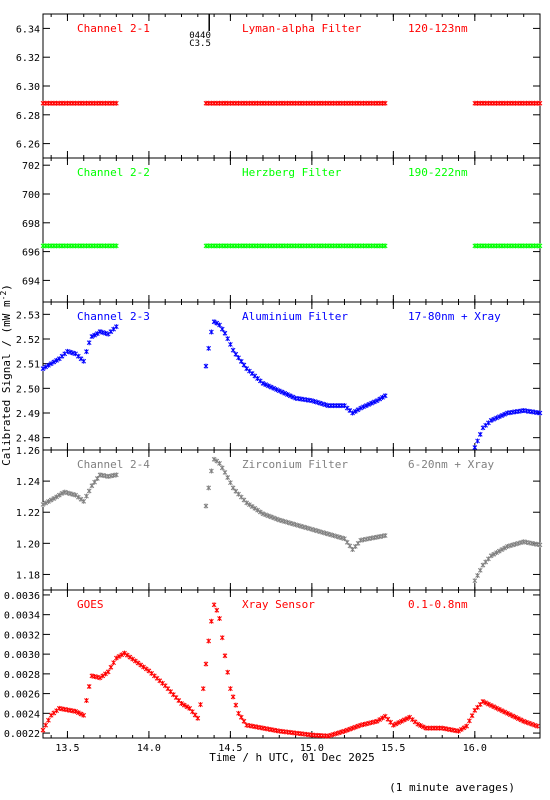 This screenshot has height=800, width=550. What do you see at coordinates (452, 787) in the screenshot?
I see `footnote: (1 minute averages)` at bounding box center [452, 787].